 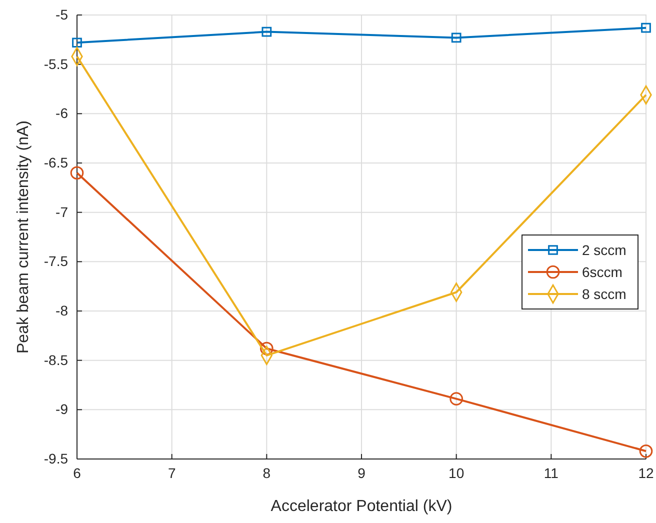 What do you see at coordinates (56, 64) in the screenshot?
I see `y-tick-label: -5.5` at bounding box center [56, 64].